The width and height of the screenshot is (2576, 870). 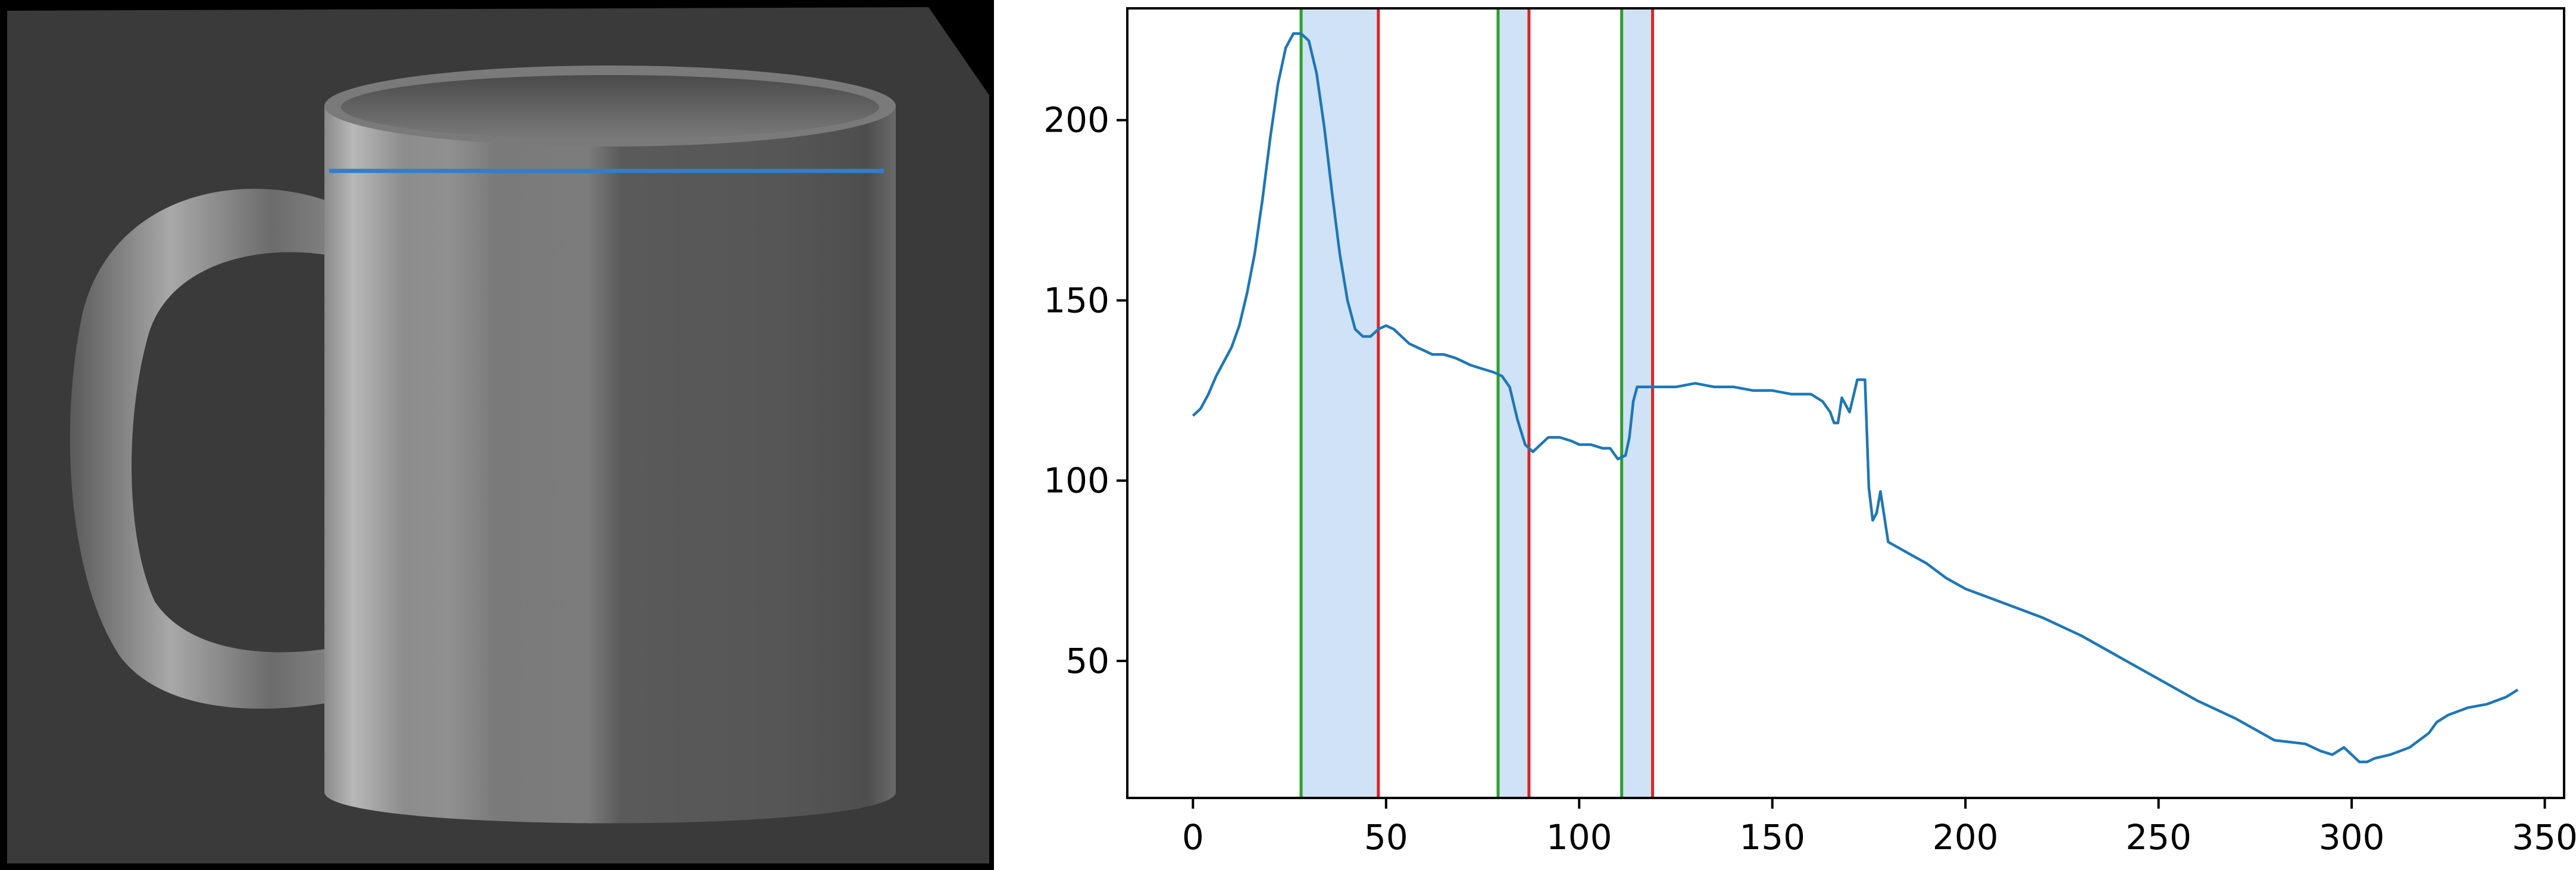 I want to click on y-tick-label: 50, so click(x=1087, y=661).